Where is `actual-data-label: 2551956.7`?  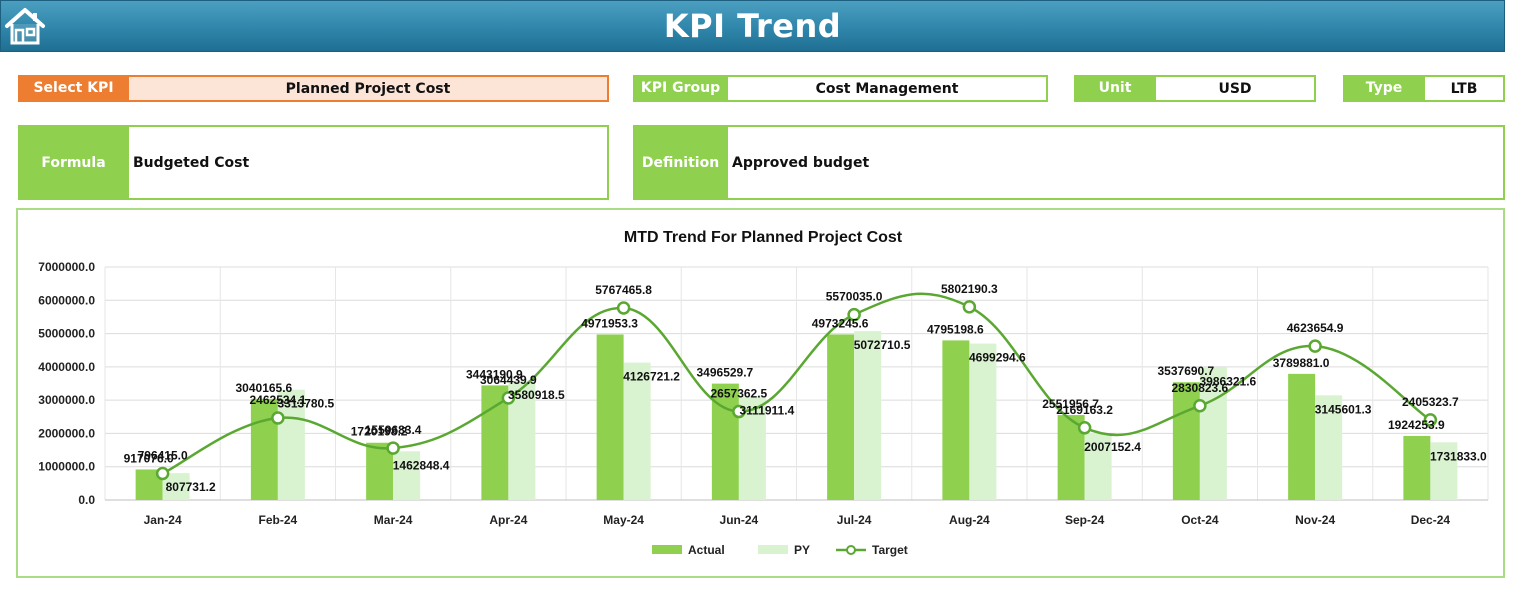 actual-data-label: 2551956.7 is located at coordinates (1070, 404).